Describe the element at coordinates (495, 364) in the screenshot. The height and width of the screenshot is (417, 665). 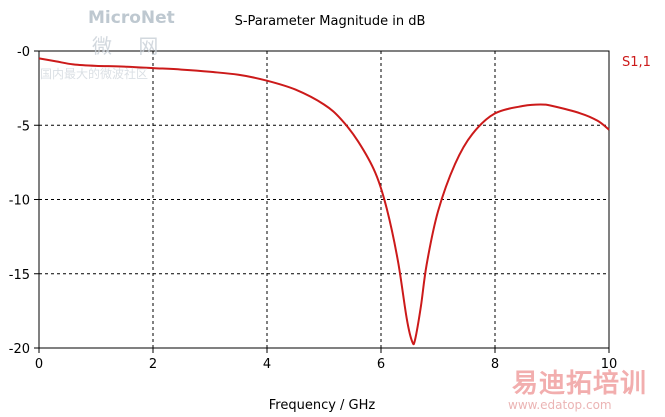
I see `x-tick-label: 8` at that location.